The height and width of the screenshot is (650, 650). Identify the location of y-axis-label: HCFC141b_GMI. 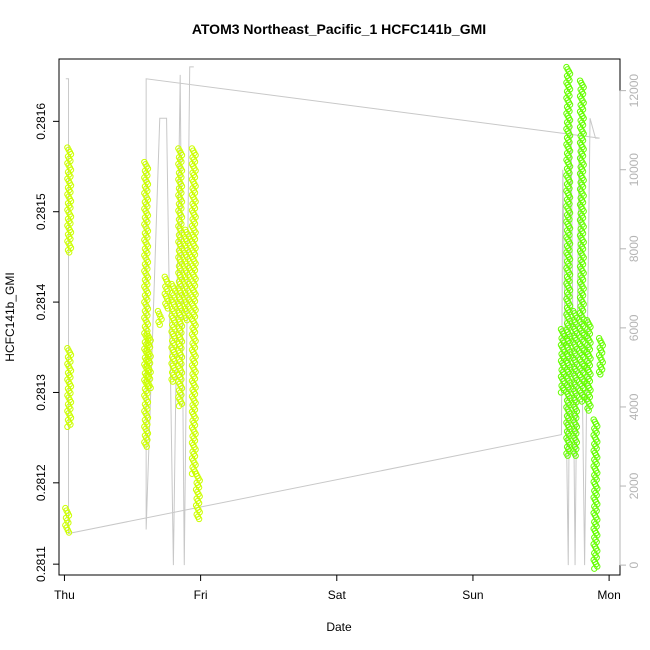
(10, 316).